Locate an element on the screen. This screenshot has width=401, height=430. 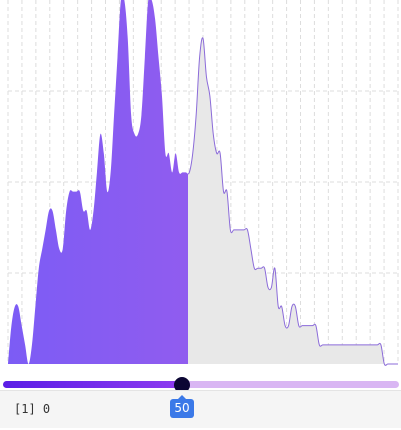
slider-value-badge: 50 is located at coordinates (182, 406).